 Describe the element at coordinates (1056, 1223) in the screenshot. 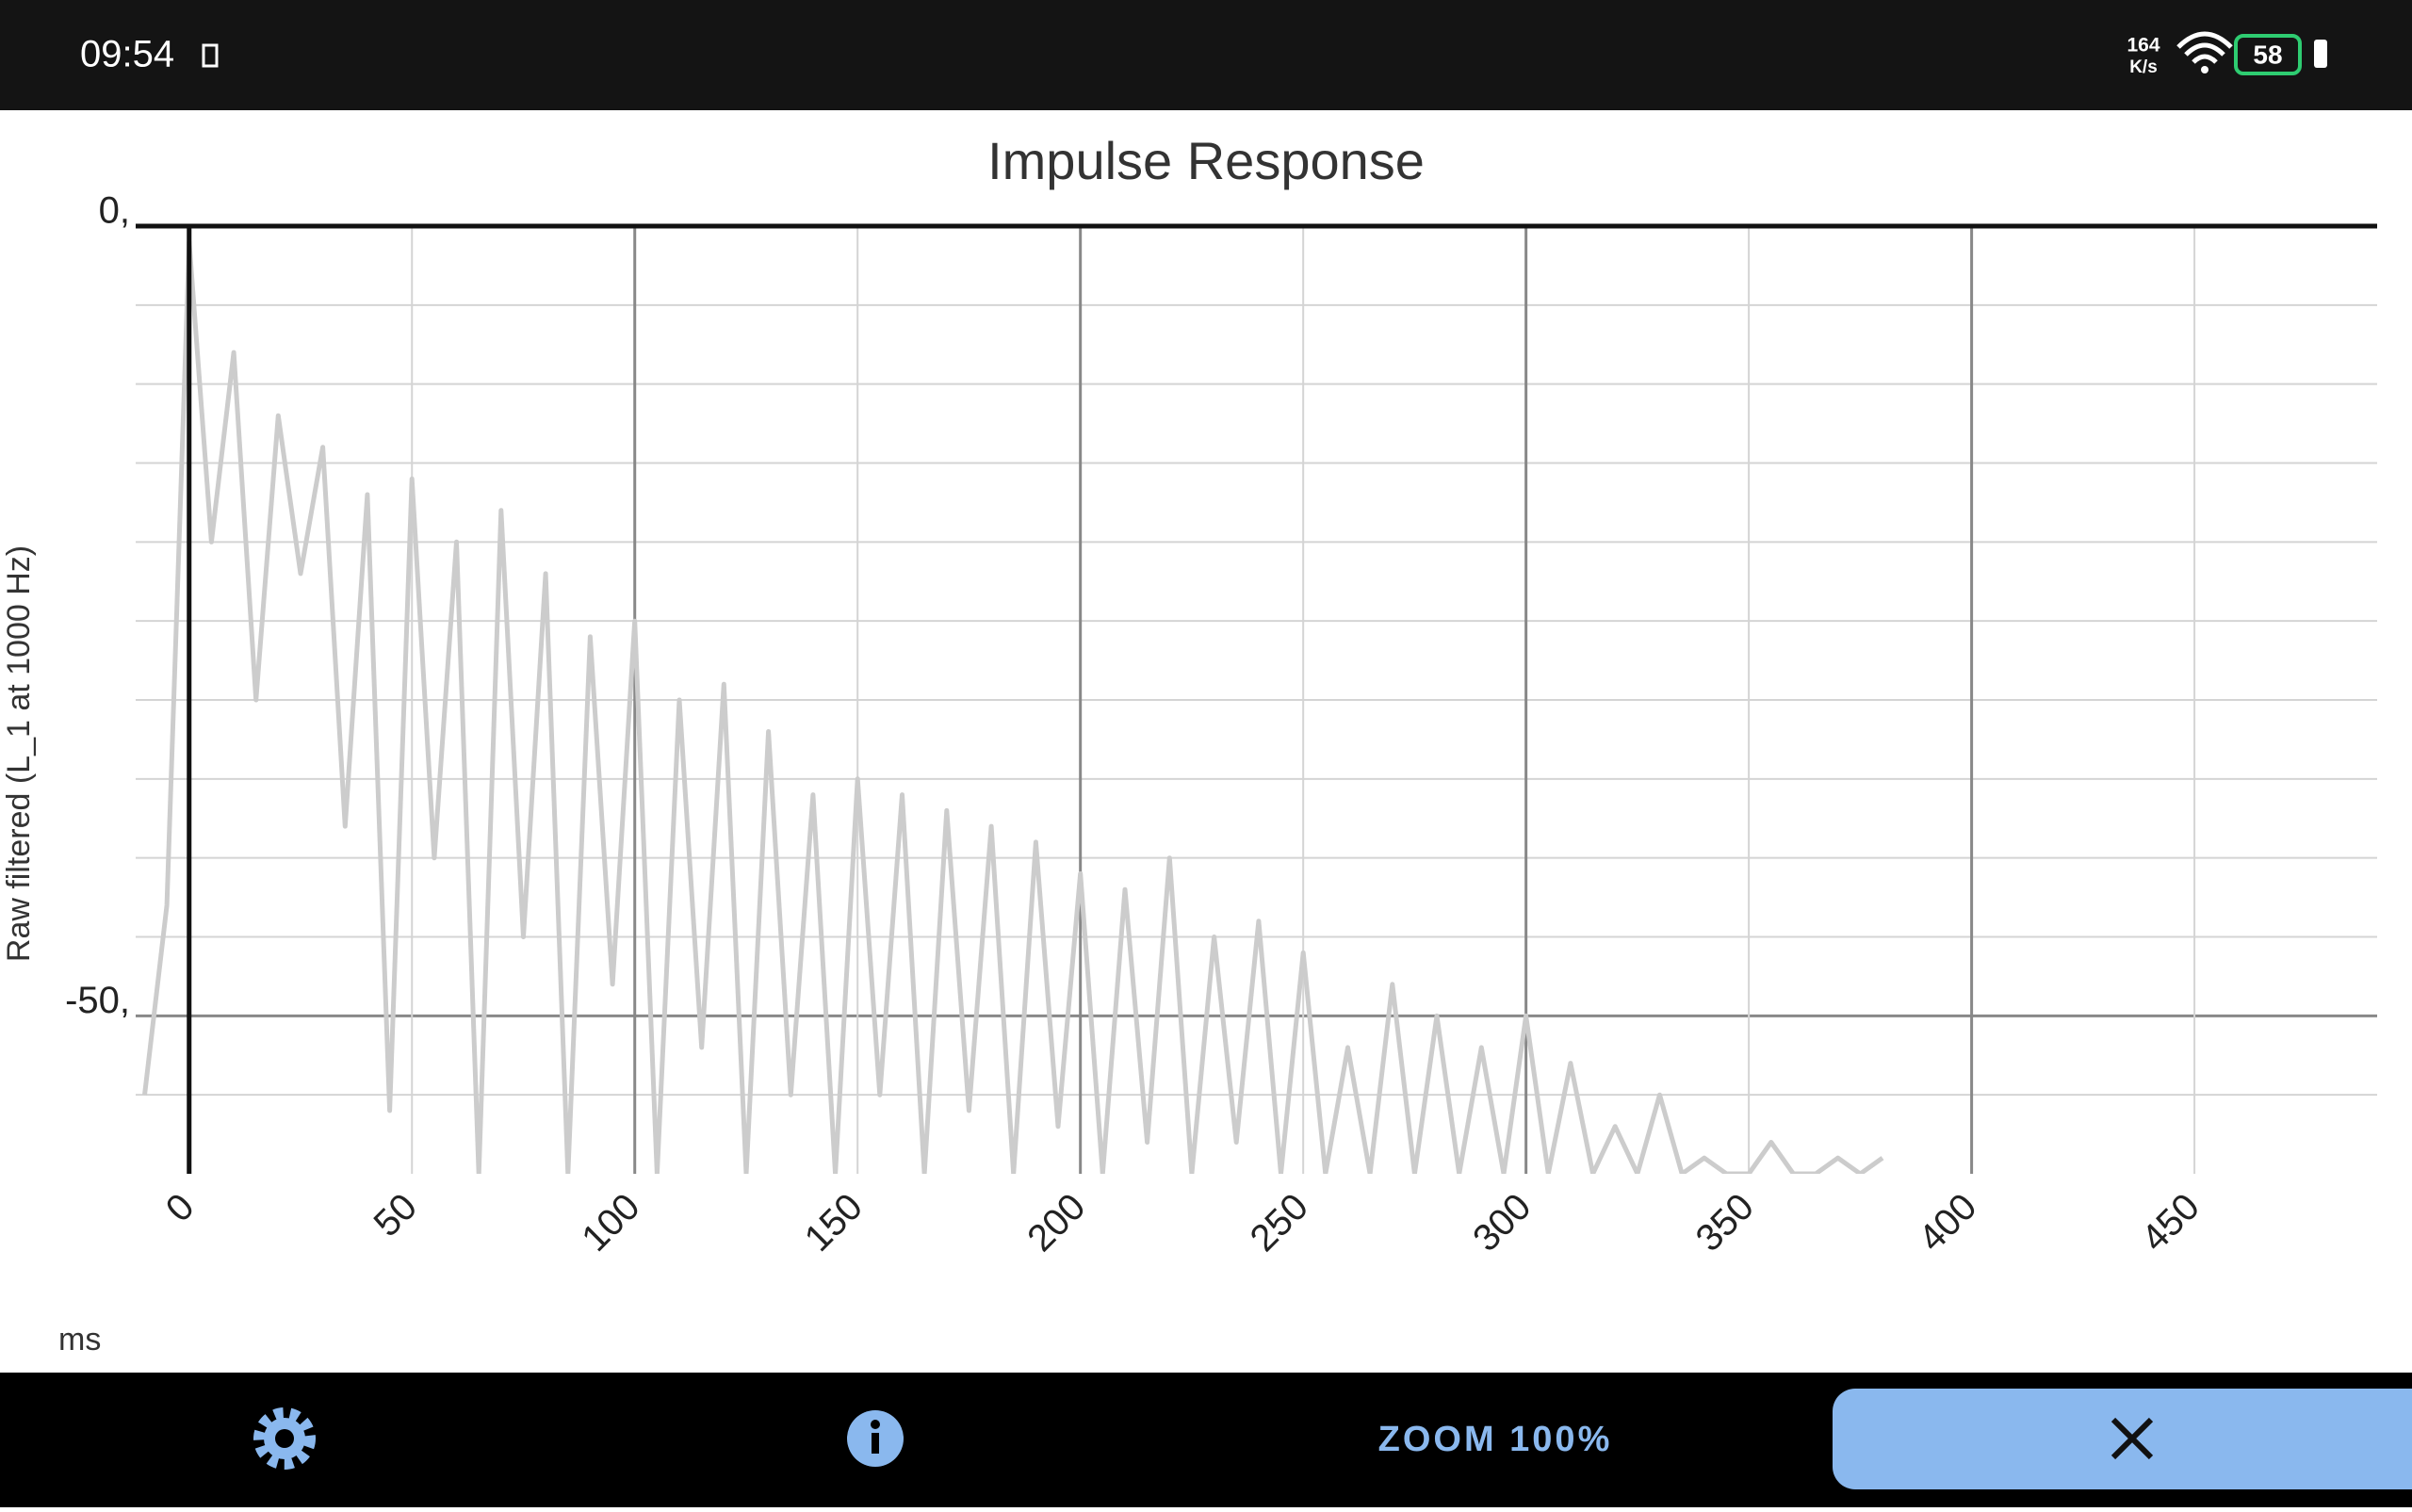

I see `x-tick-label: 200` at that location.